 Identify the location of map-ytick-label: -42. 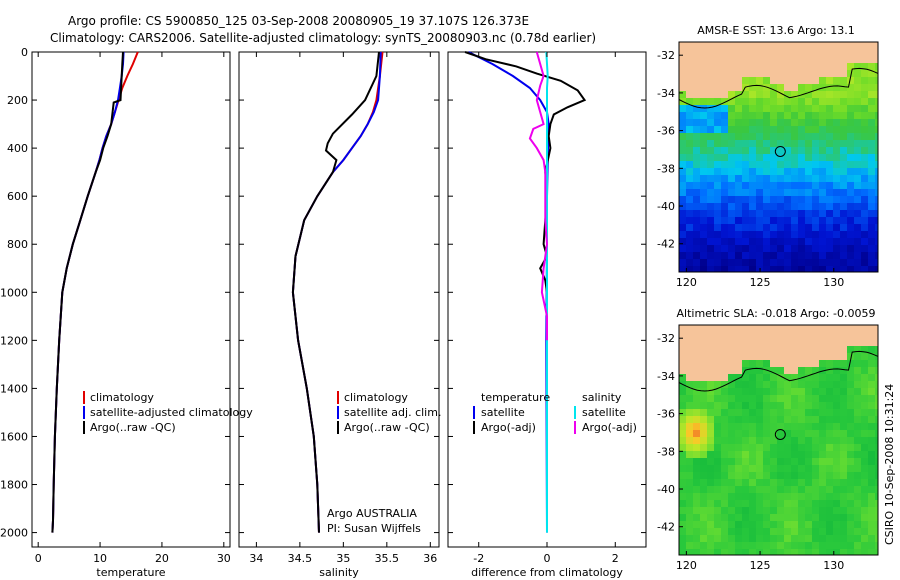
(666, 244).